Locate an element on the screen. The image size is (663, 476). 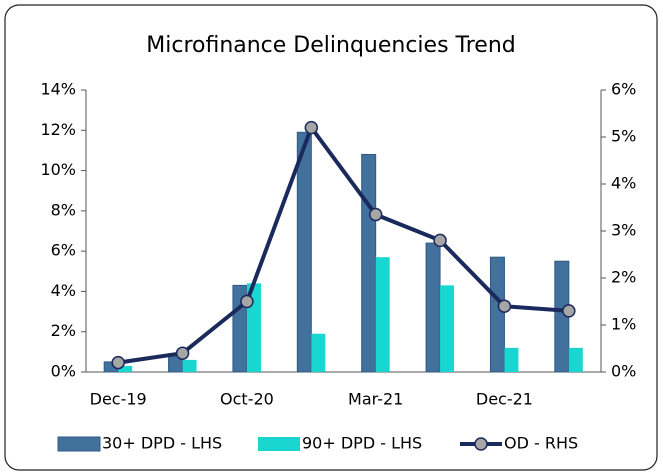
chart-title: Microfinance Delinquencies Trend is located at coordinates (331, 45).